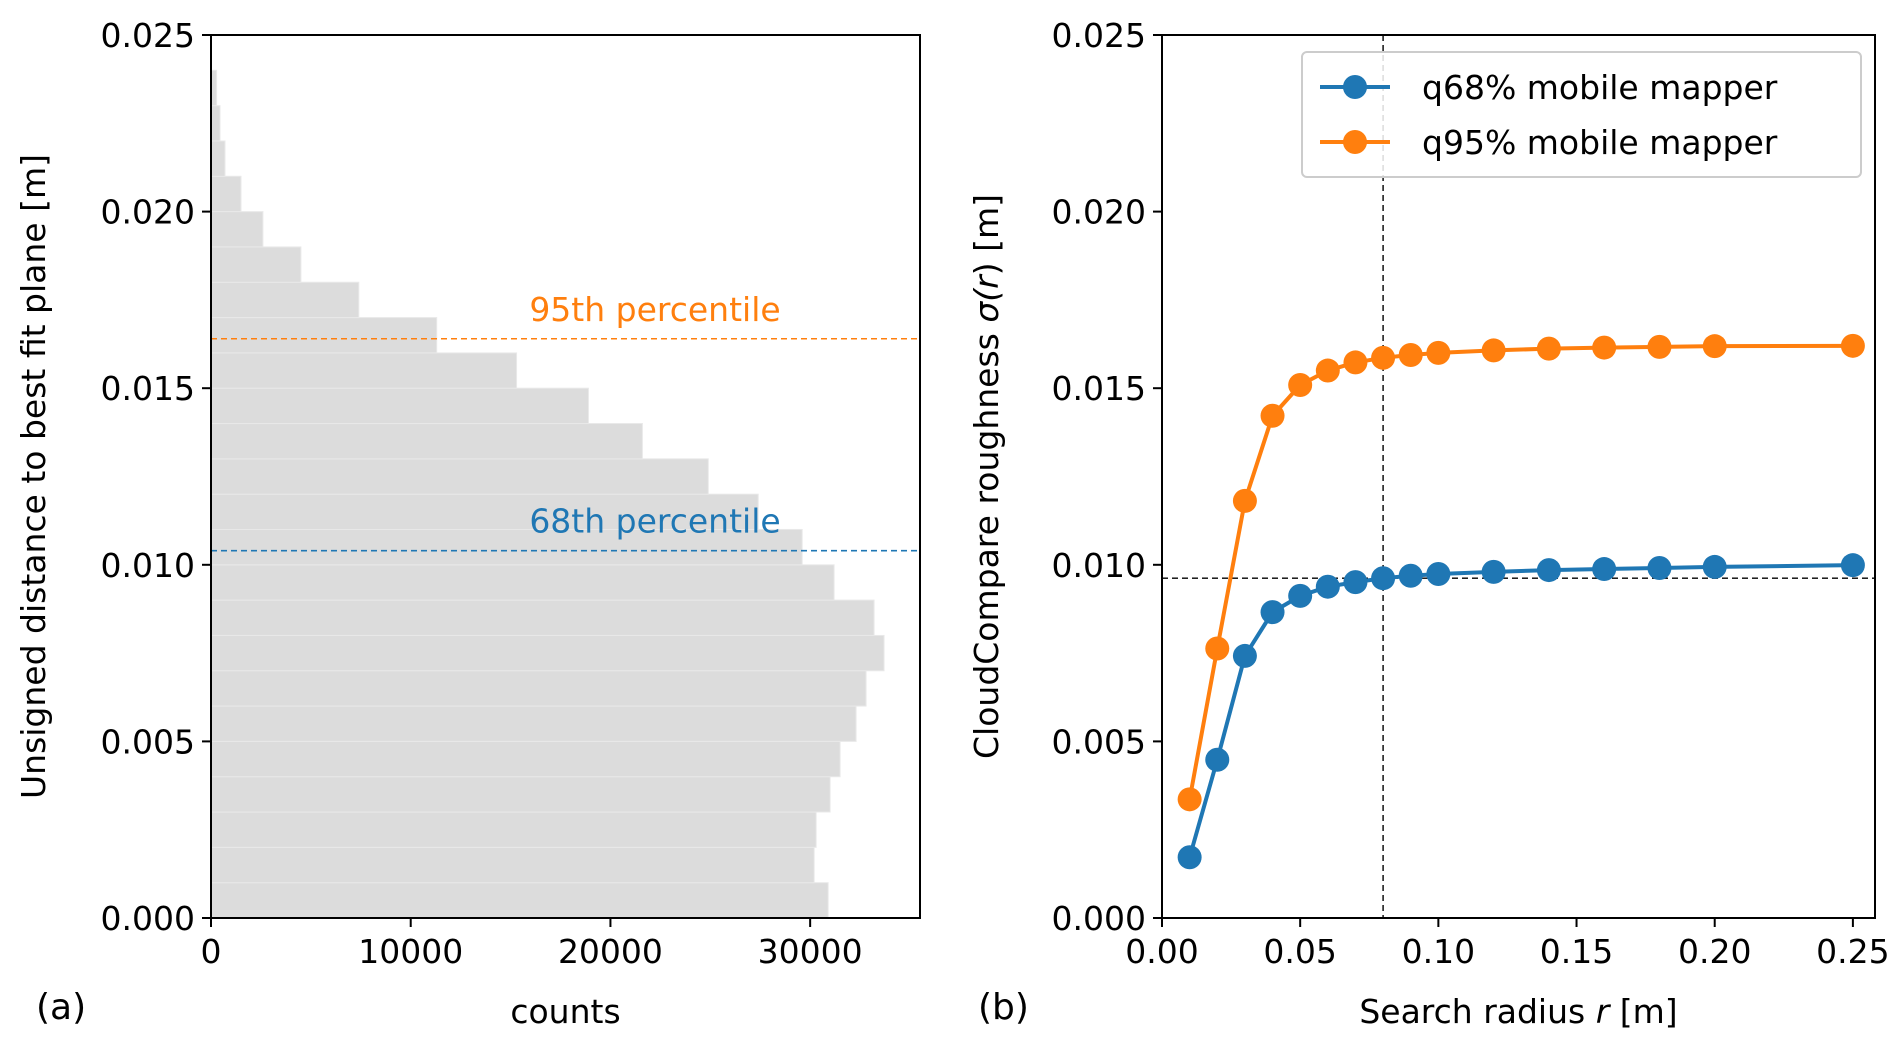 The width and height of the screenshot is (1892, 1049). I want to click on roughness-x-ticks: 0.00 0.05 0.10 0.15 0.20 0.25, so click(1507, 944).